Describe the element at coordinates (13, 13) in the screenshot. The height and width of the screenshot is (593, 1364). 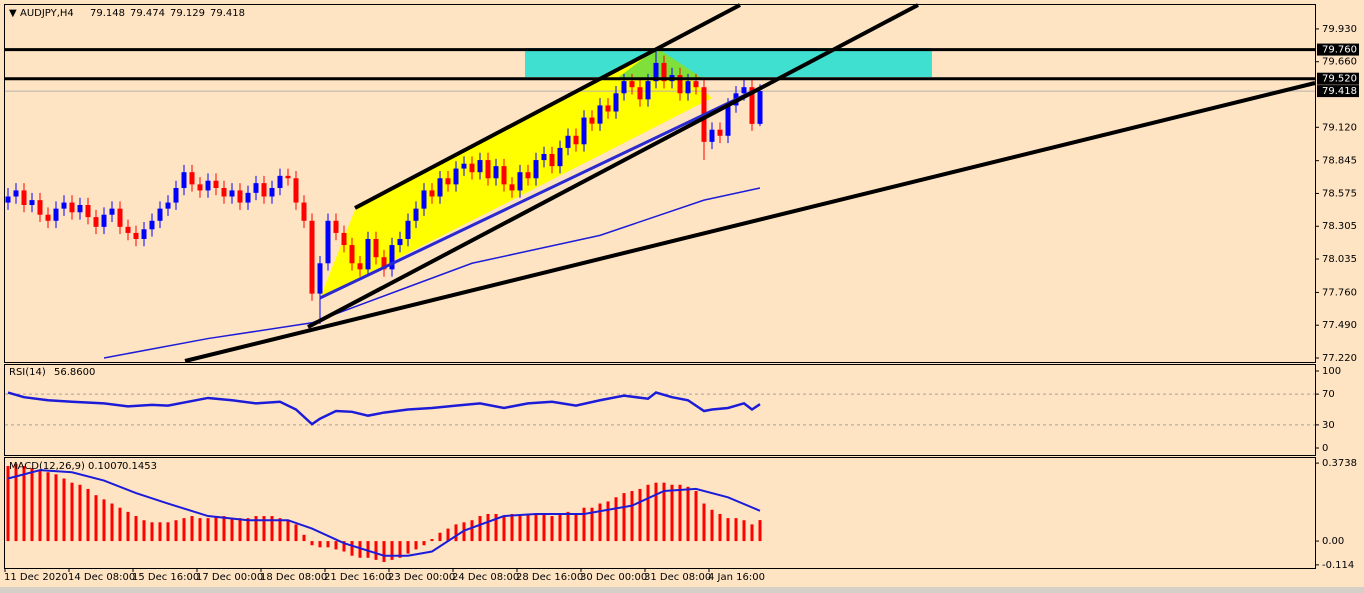
I see `menu-arrow: ▼` at that location.